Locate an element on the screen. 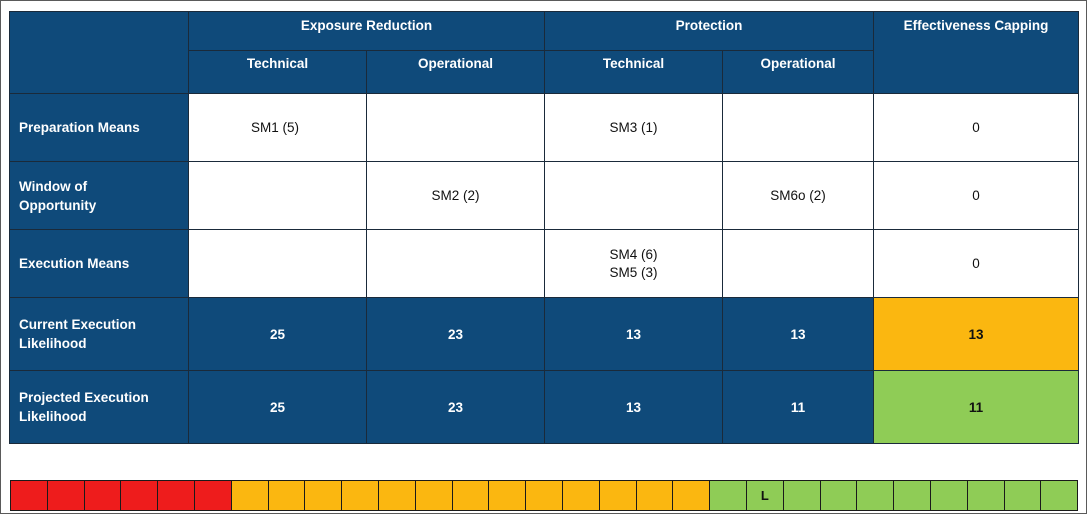 The width and height of the screenshot is (1087, 514). cell-preparation-er-technical: SM1 (5) is located at coordinates (277, 127).